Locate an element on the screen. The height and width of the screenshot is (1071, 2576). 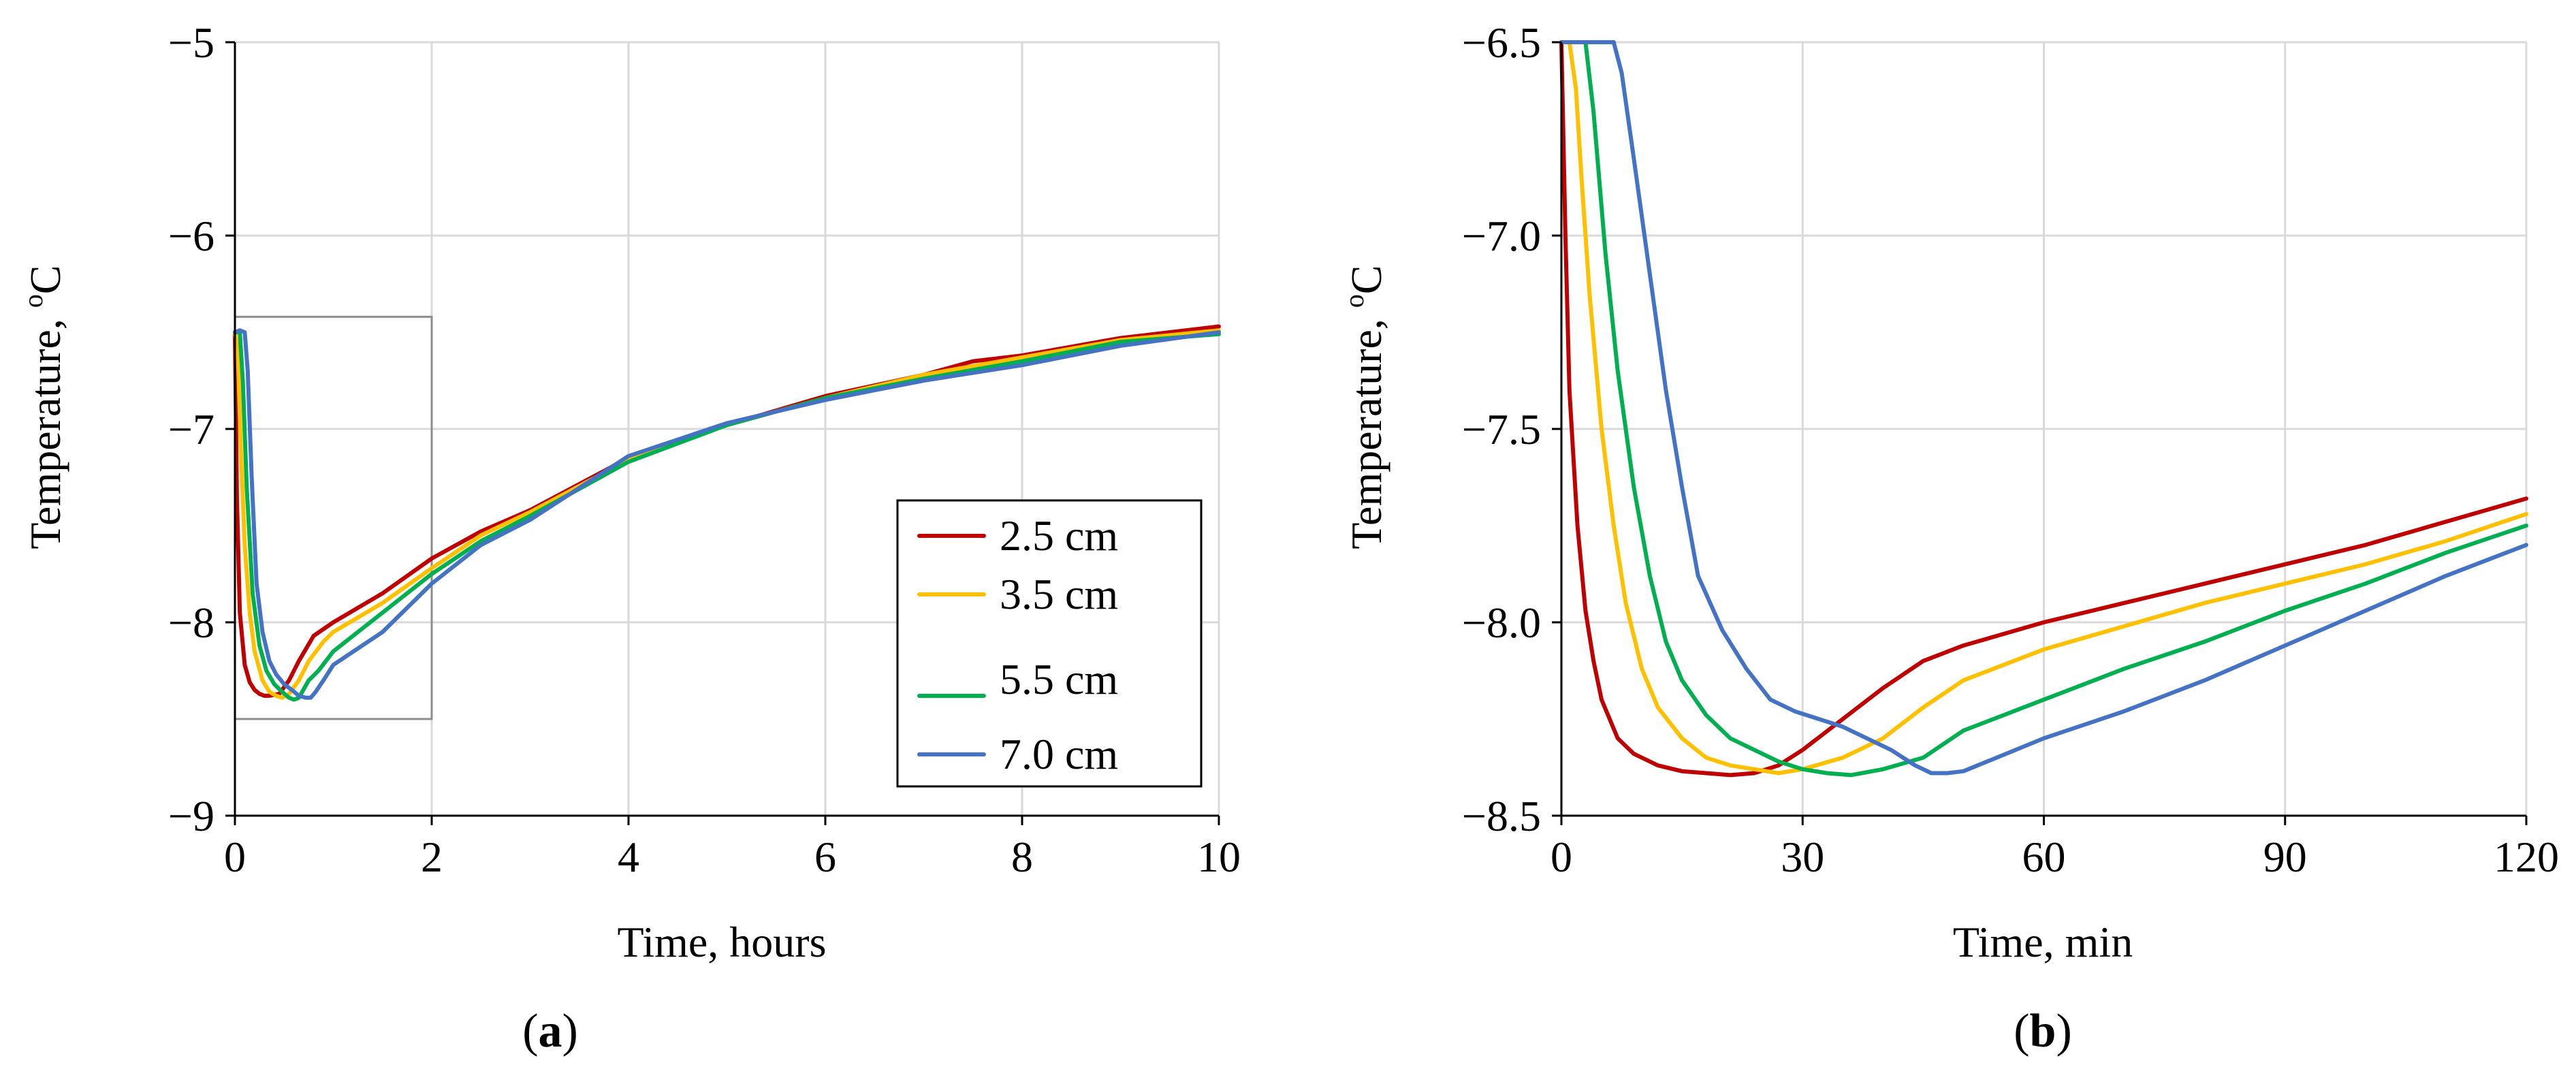
panel-b-y-axis-title: Temperature, oC is located at coordinates (1364, 407).